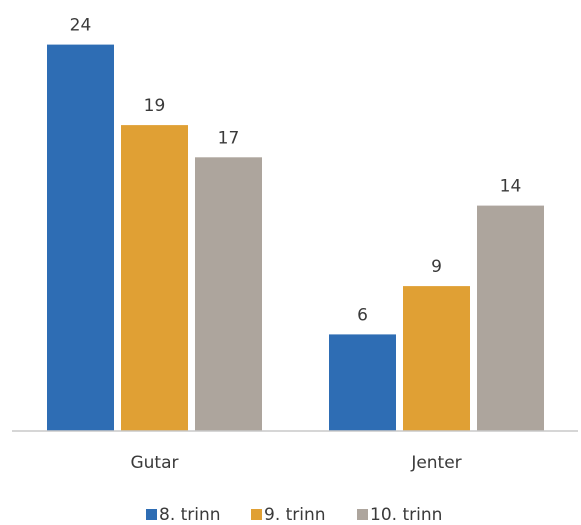  What do you see at coordinates (190, 515) in the screenshot?
I see `legend-label: 8. trinn` at bounding box center [190, 515].